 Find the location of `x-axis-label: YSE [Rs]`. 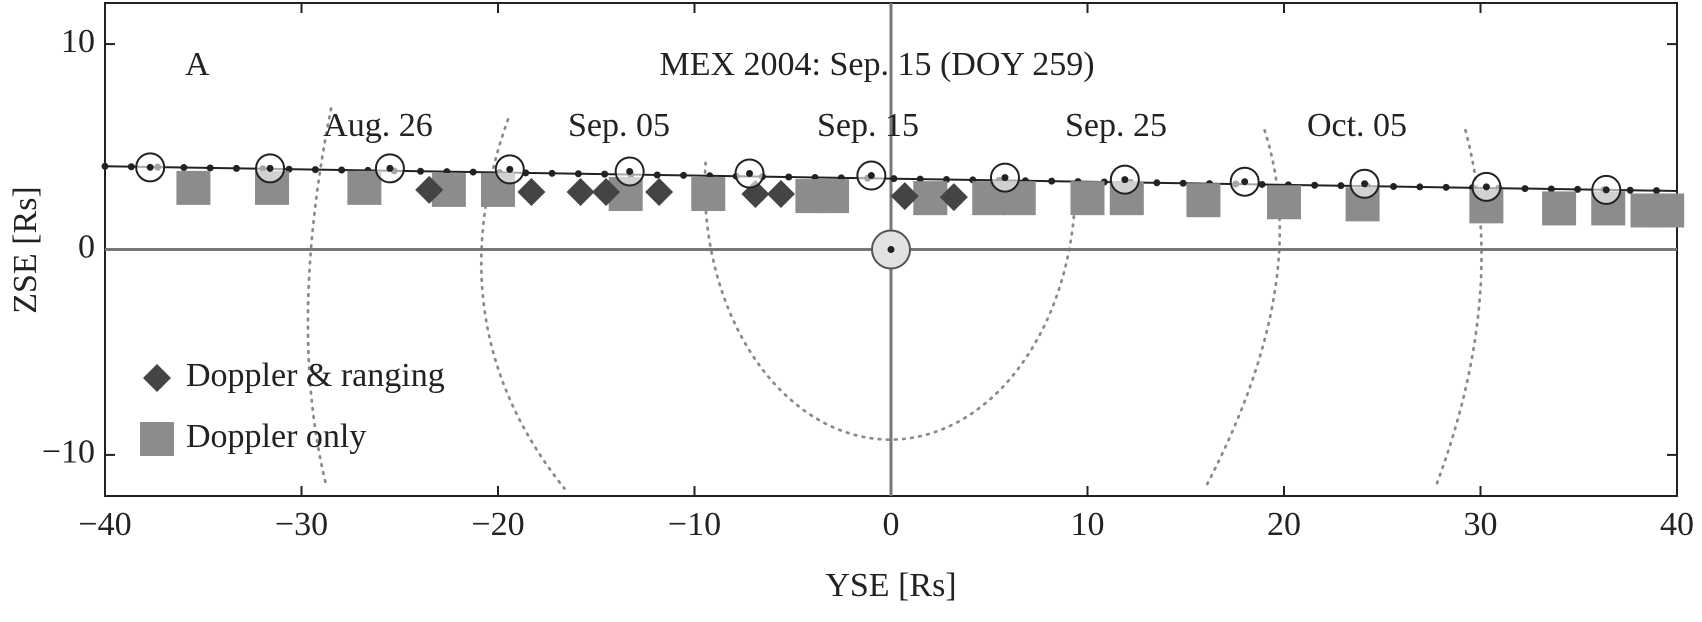

x-axis-label: YSE [Rs] is located at coordinates (890, 585).